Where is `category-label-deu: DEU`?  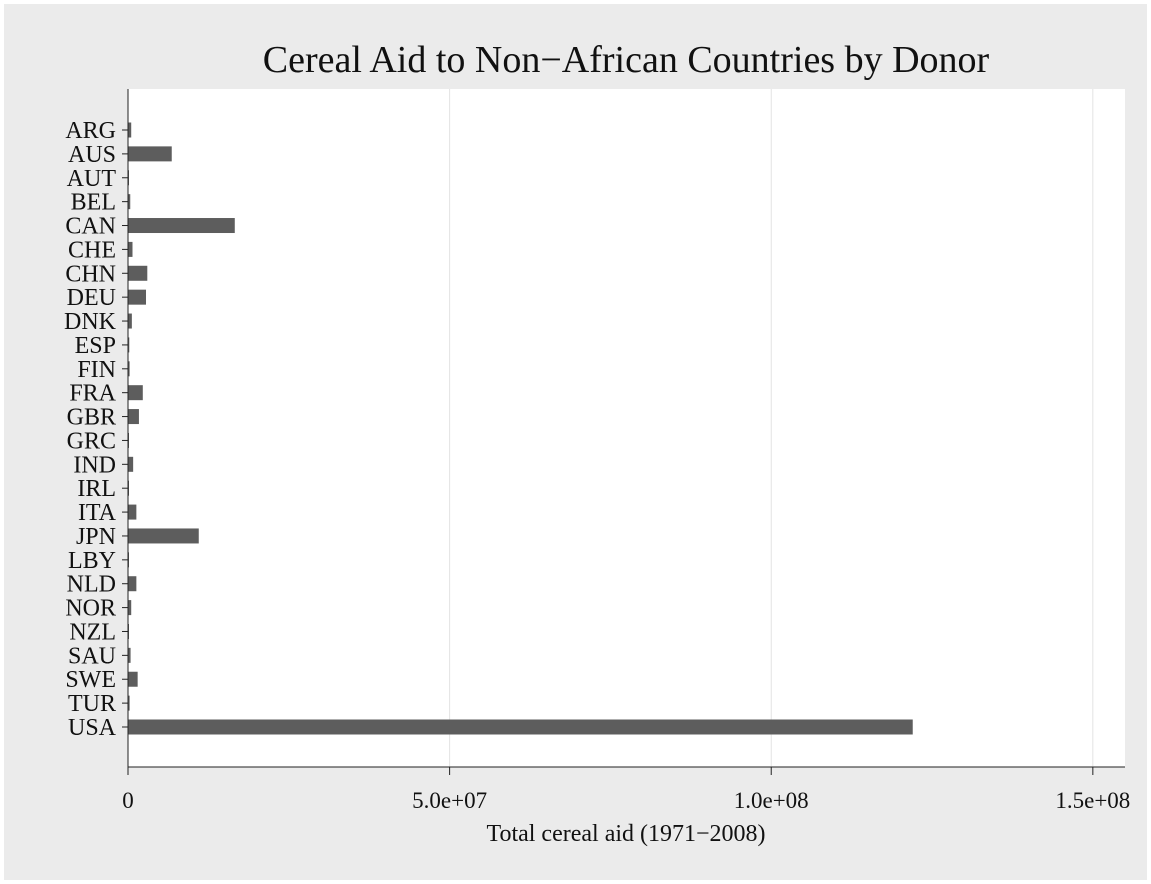 category-label-deu: DEU is located at coordinates (91, 298).